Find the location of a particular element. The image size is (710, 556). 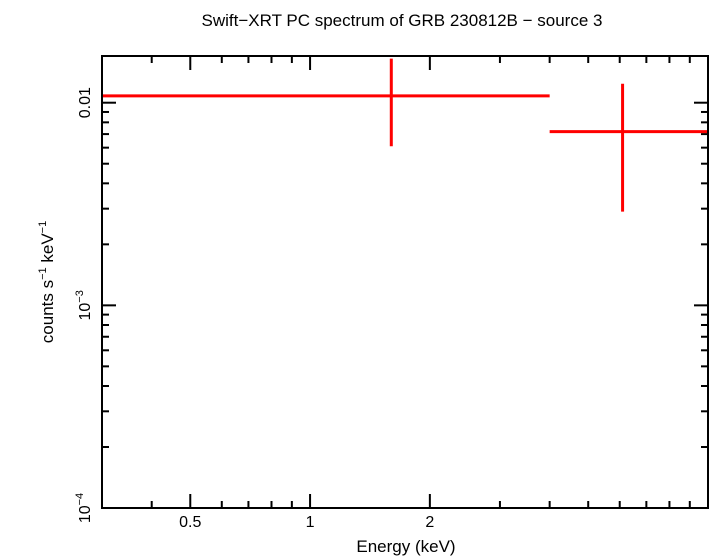

y-tick-label: 10−3 is located at coordinates (84, 305).